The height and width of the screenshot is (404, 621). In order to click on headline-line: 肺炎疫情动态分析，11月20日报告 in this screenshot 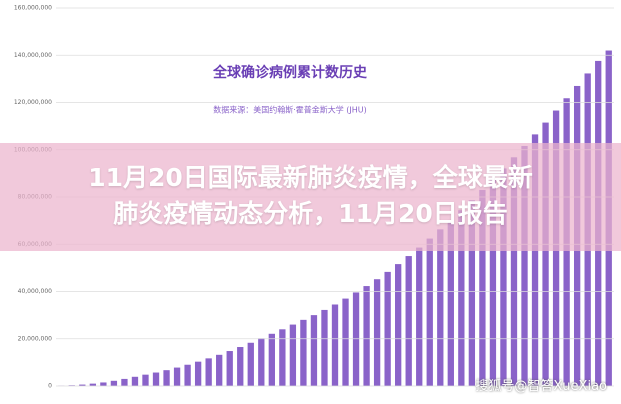, I will do `click(310, 214)`.